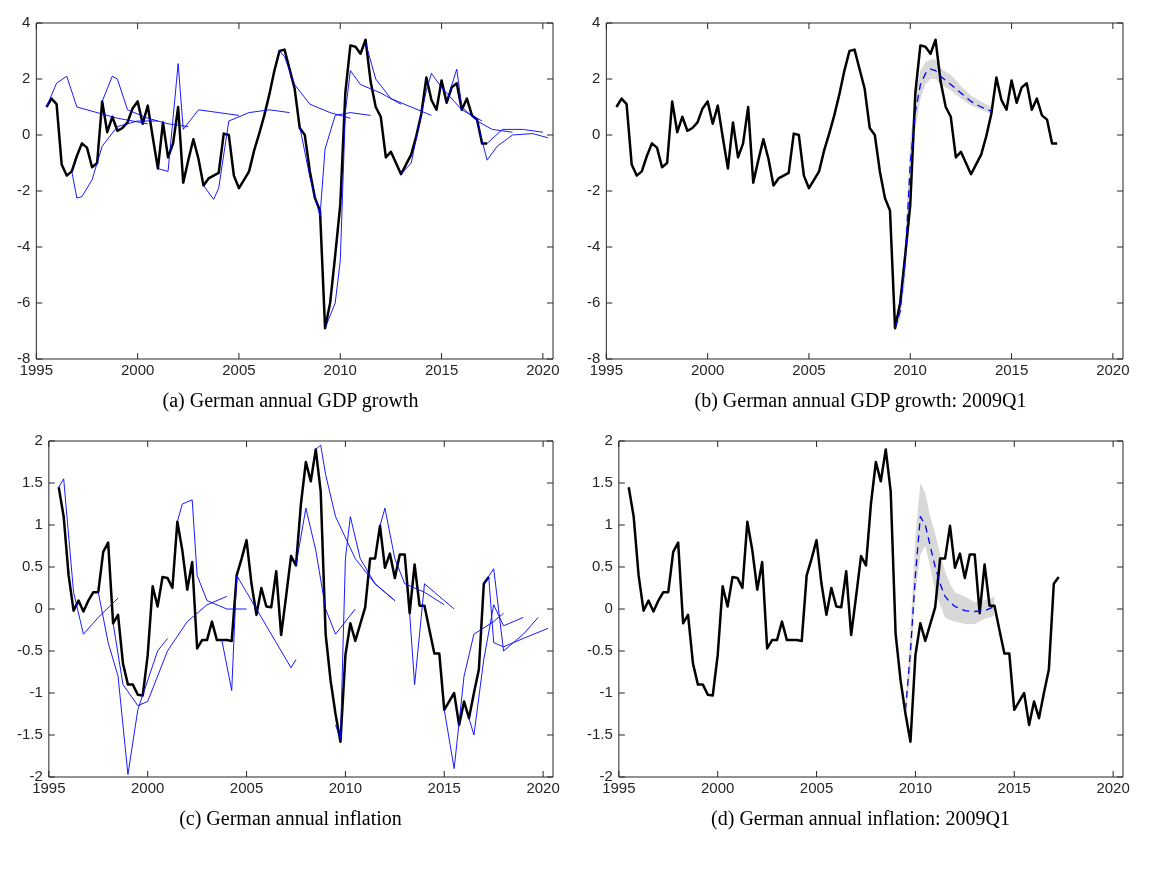 The width and height of the screenshot is (1151, 877). What do you see at coordinates (290, 818) in the screenshot?
I see `text: (c) German annual inflation` at bounding box center [290, 818].